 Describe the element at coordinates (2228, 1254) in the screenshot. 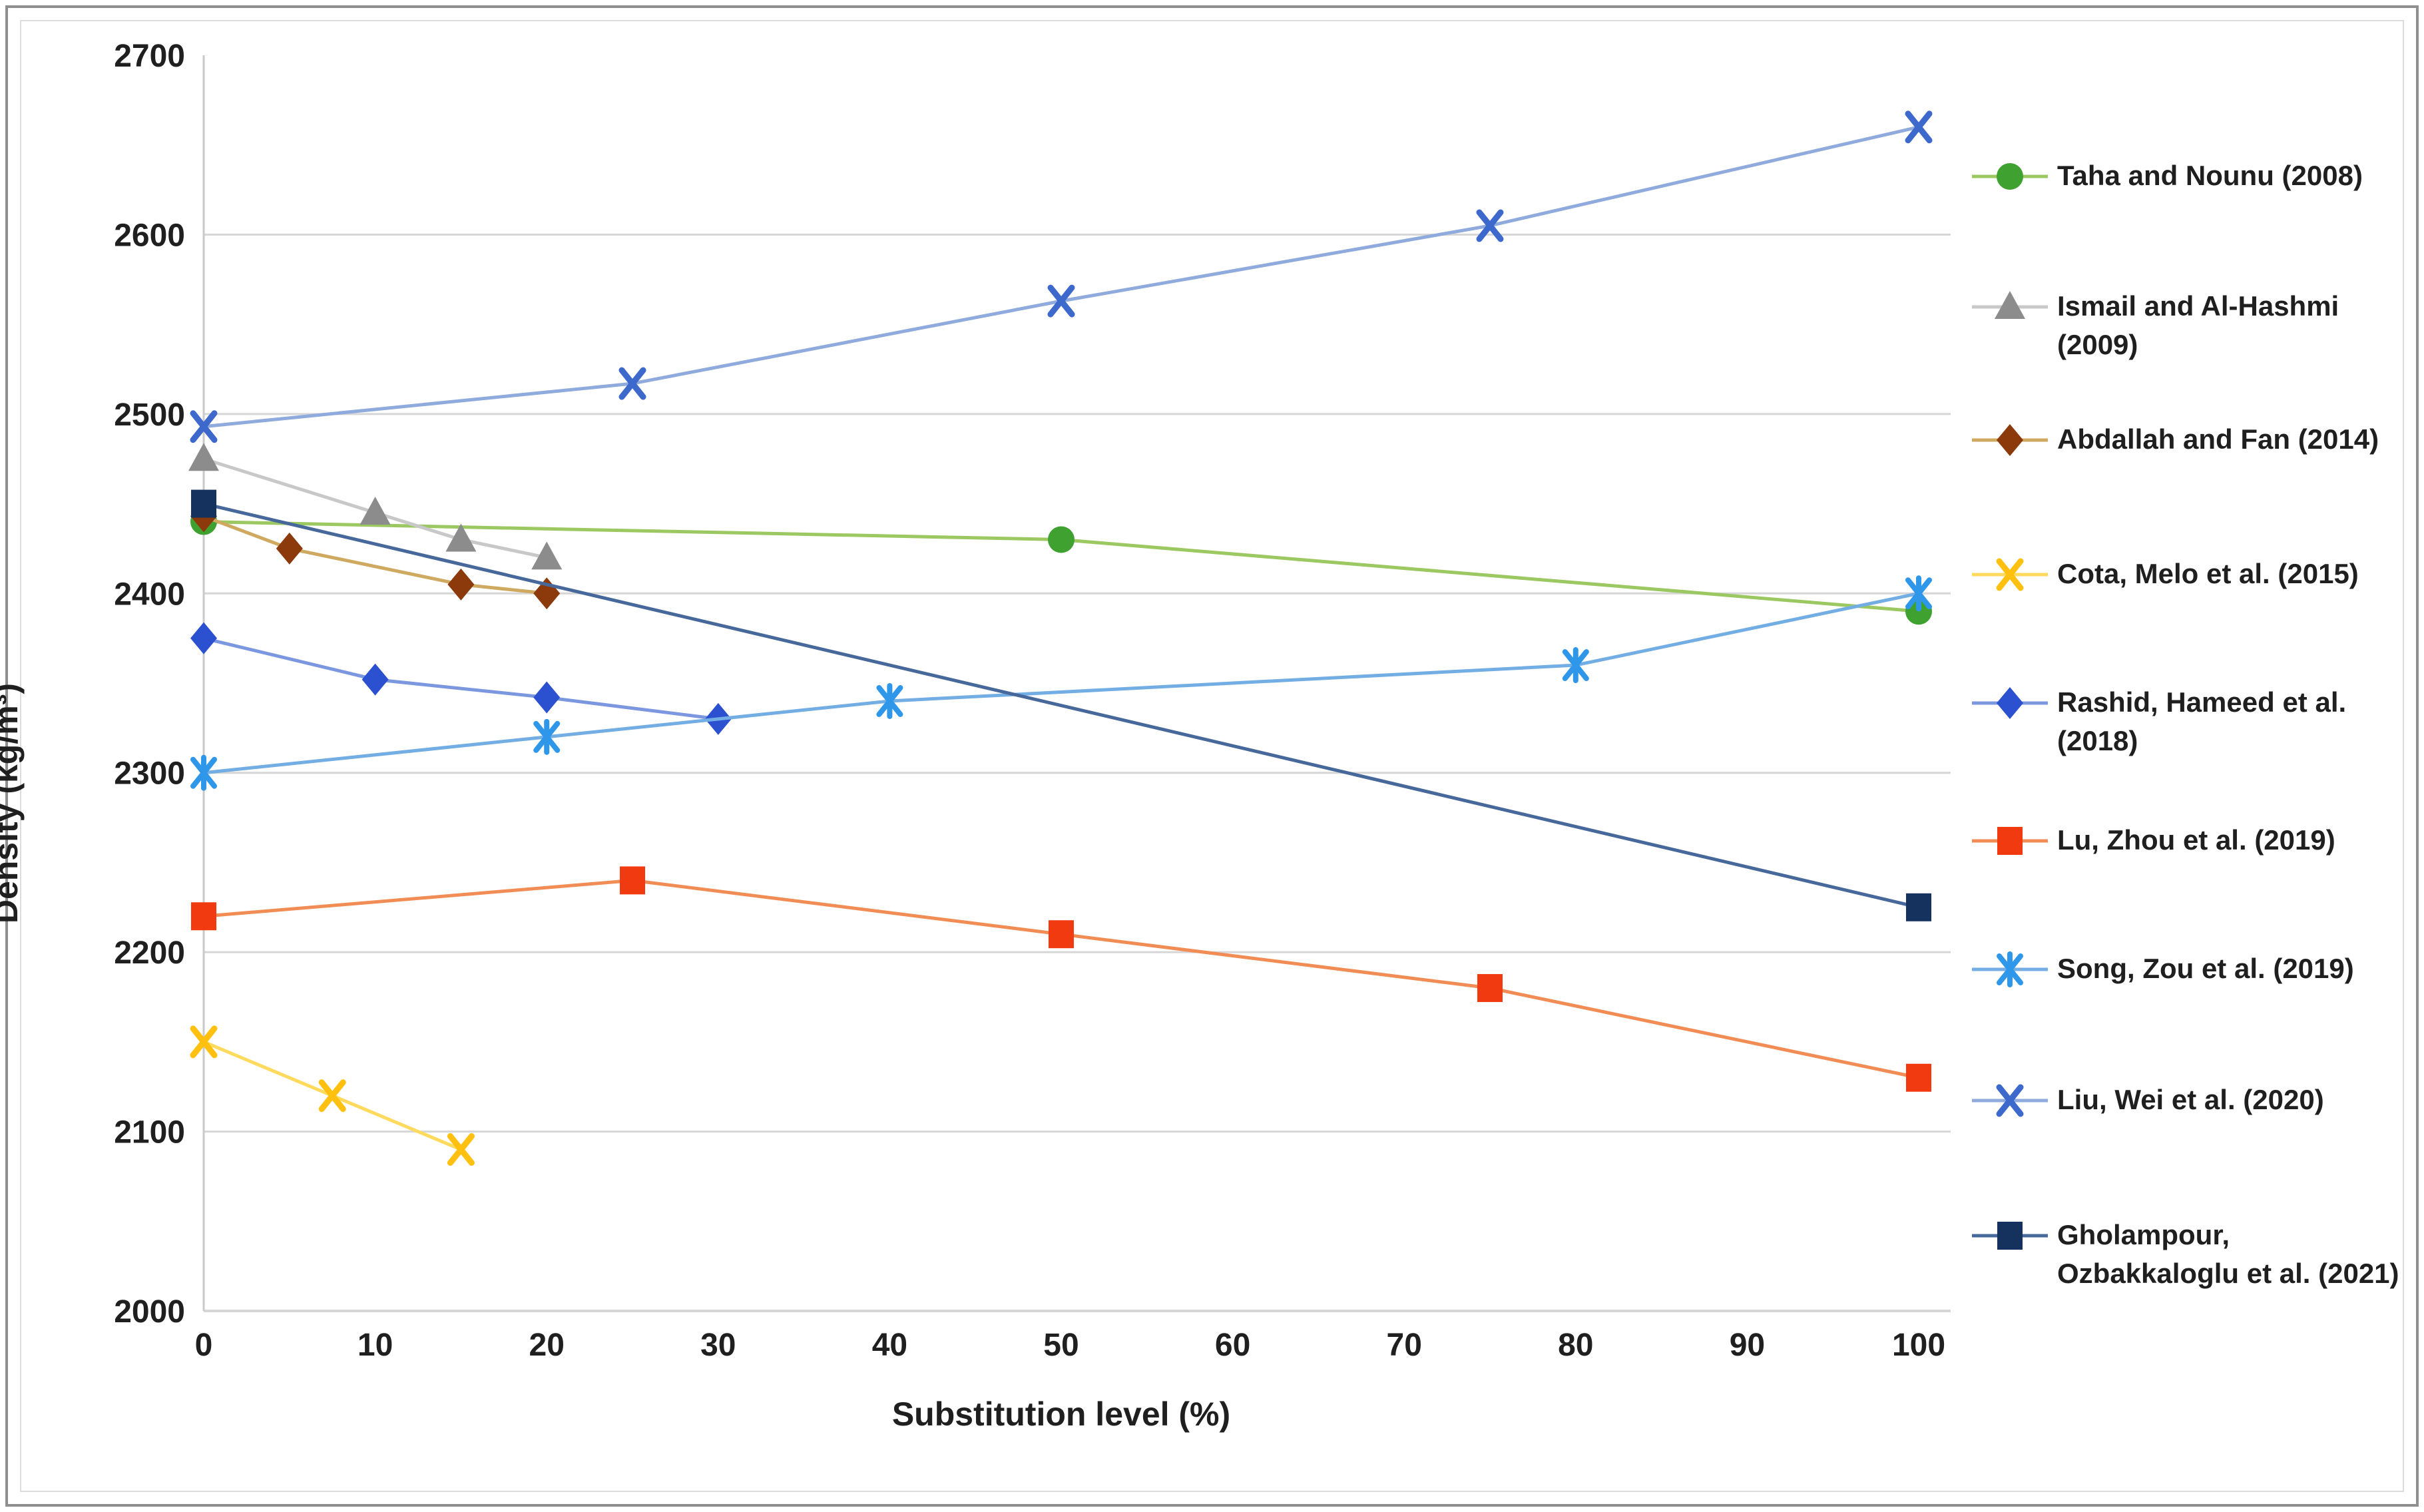

I see `legend-item-label: Gholampour, Ozbakkaloglu et al. (2021)` at that location.